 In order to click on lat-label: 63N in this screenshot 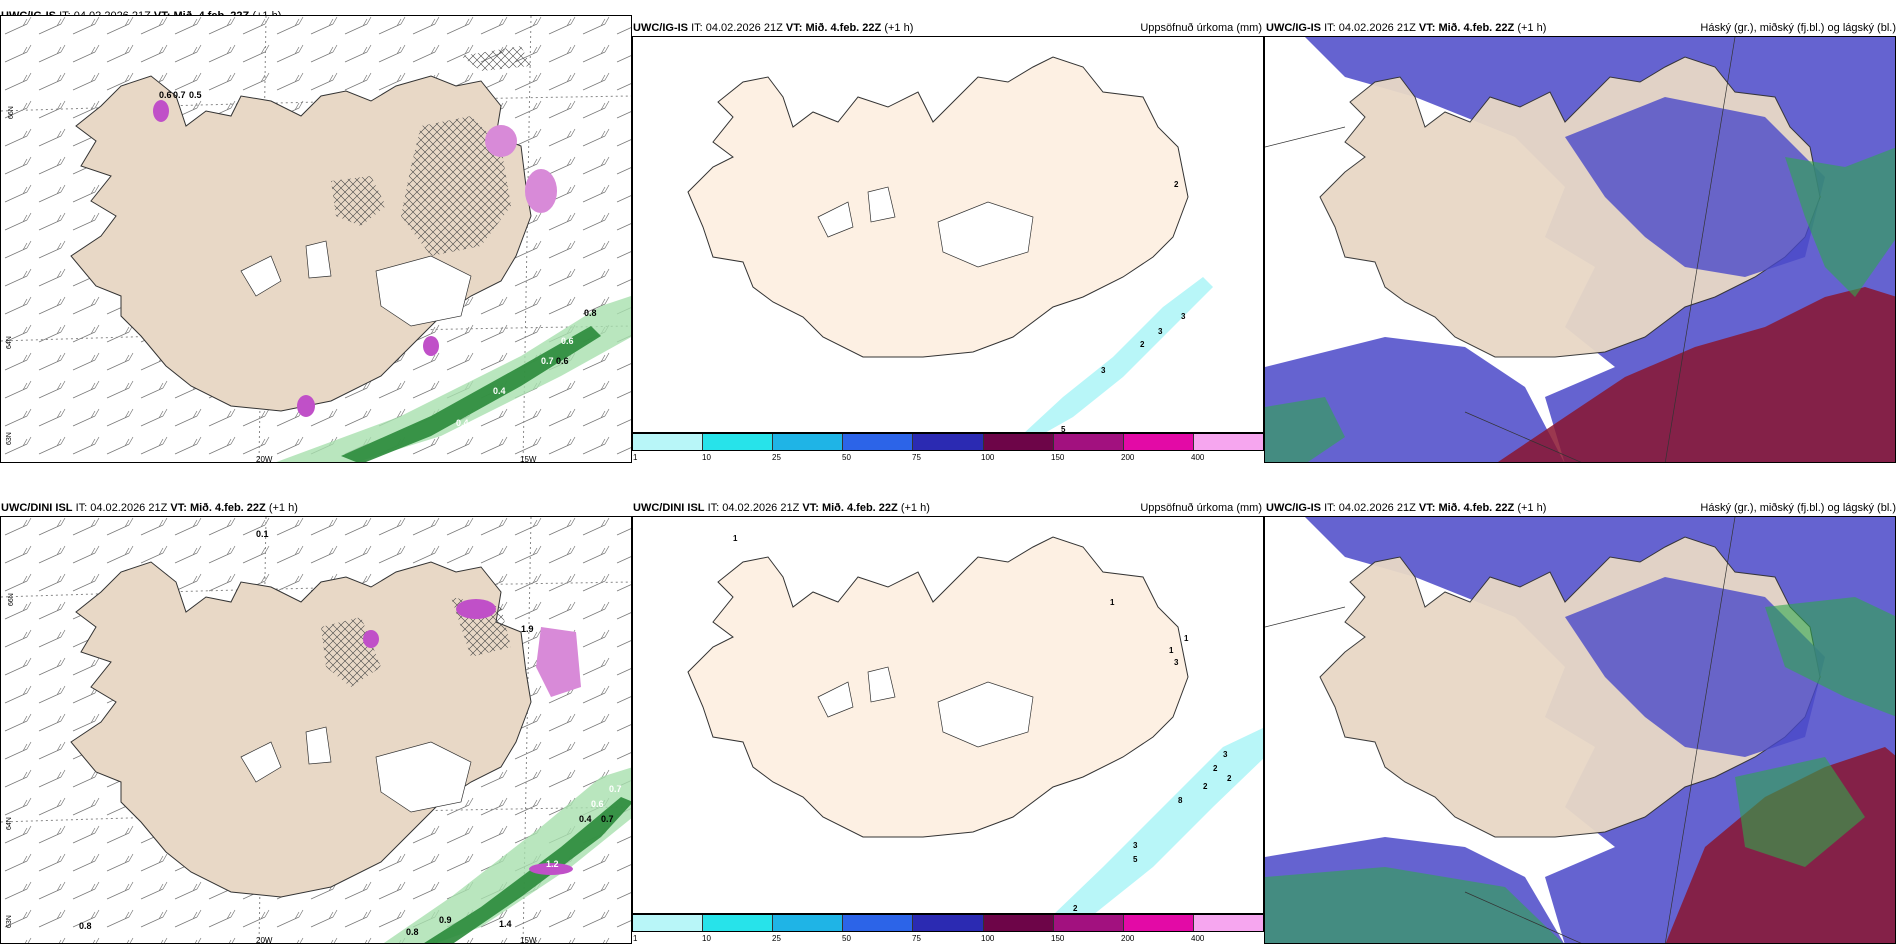, I will do `click(9, 438)`.